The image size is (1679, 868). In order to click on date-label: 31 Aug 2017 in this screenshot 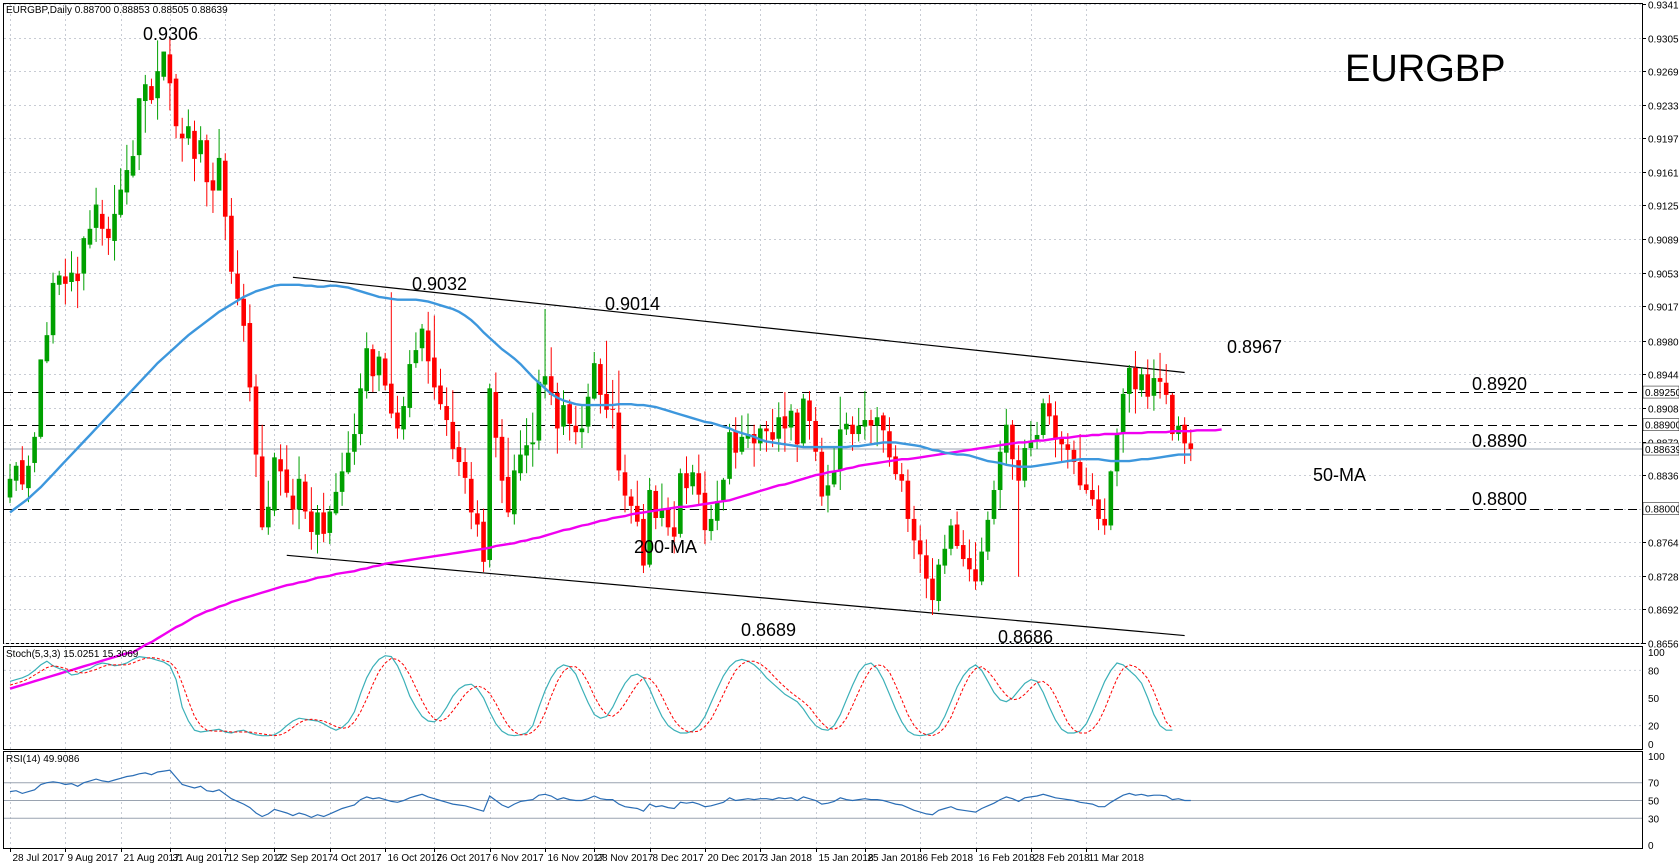, I will do `click(201, 858)`.